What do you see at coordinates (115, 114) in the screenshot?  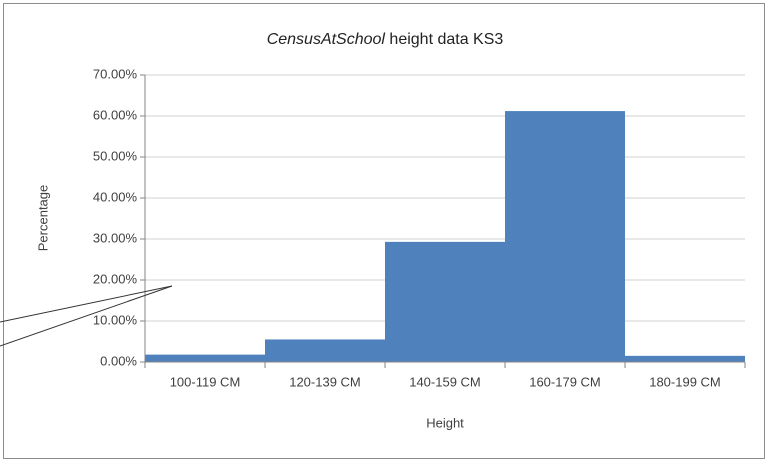 I see `y-tick-label: 60.00%` at bounding box center [115, 114].